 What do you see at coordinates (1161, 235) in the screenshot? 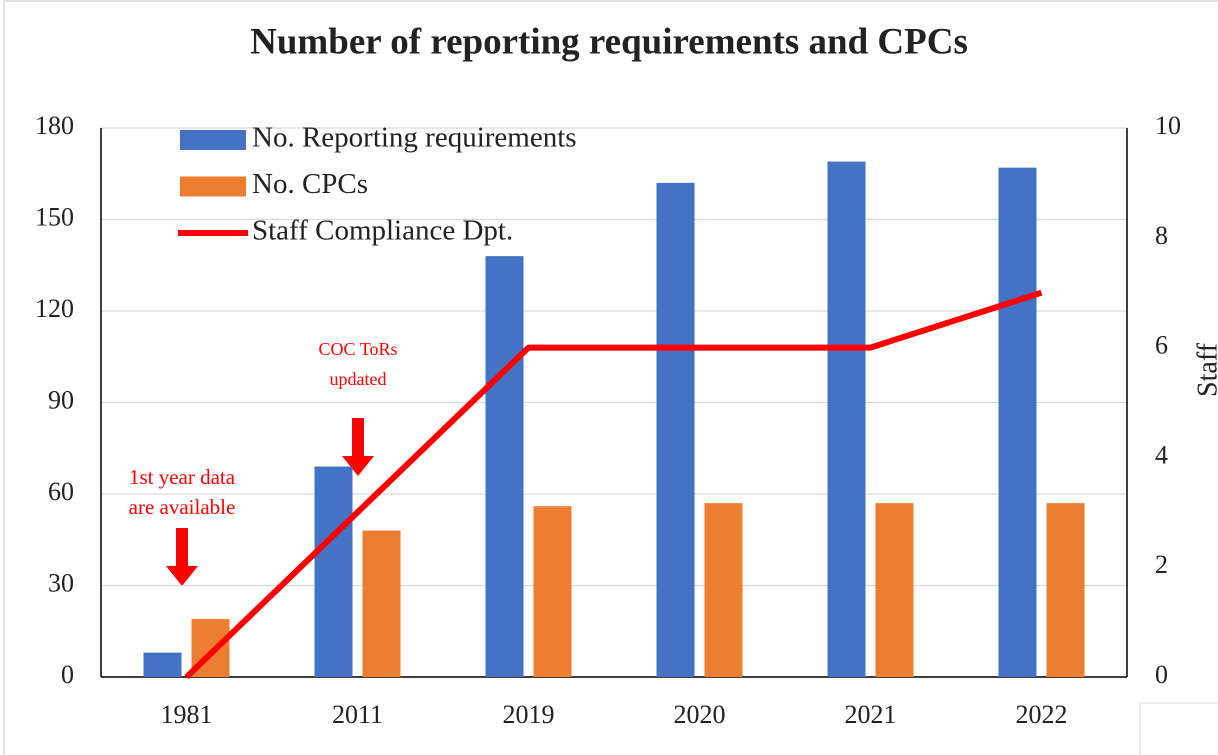
I see `y2-tick-label: 8` at bounding box center [1161, 235].